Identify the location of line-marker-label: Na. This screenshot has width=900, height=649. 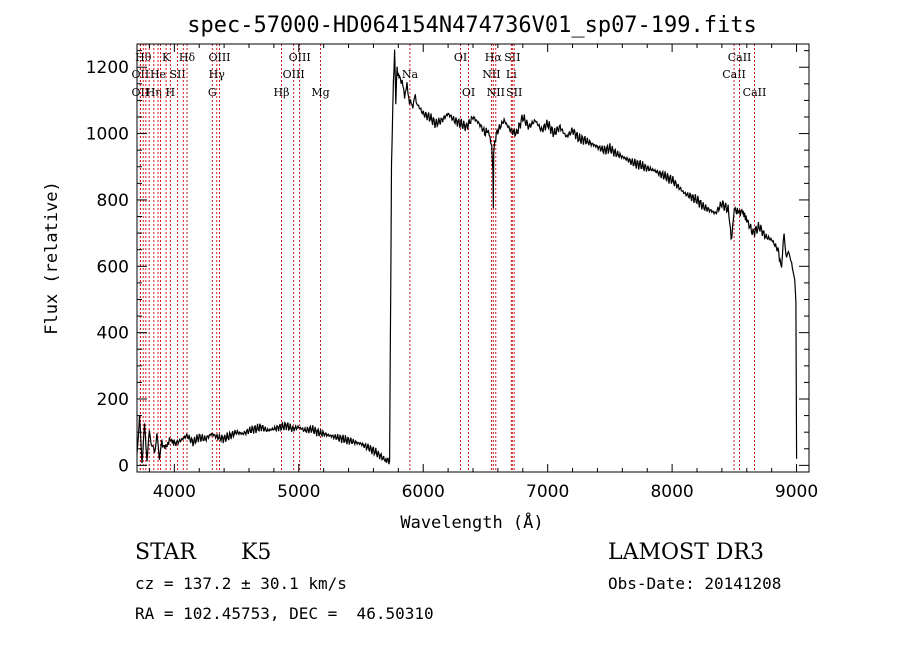
(410, 74).